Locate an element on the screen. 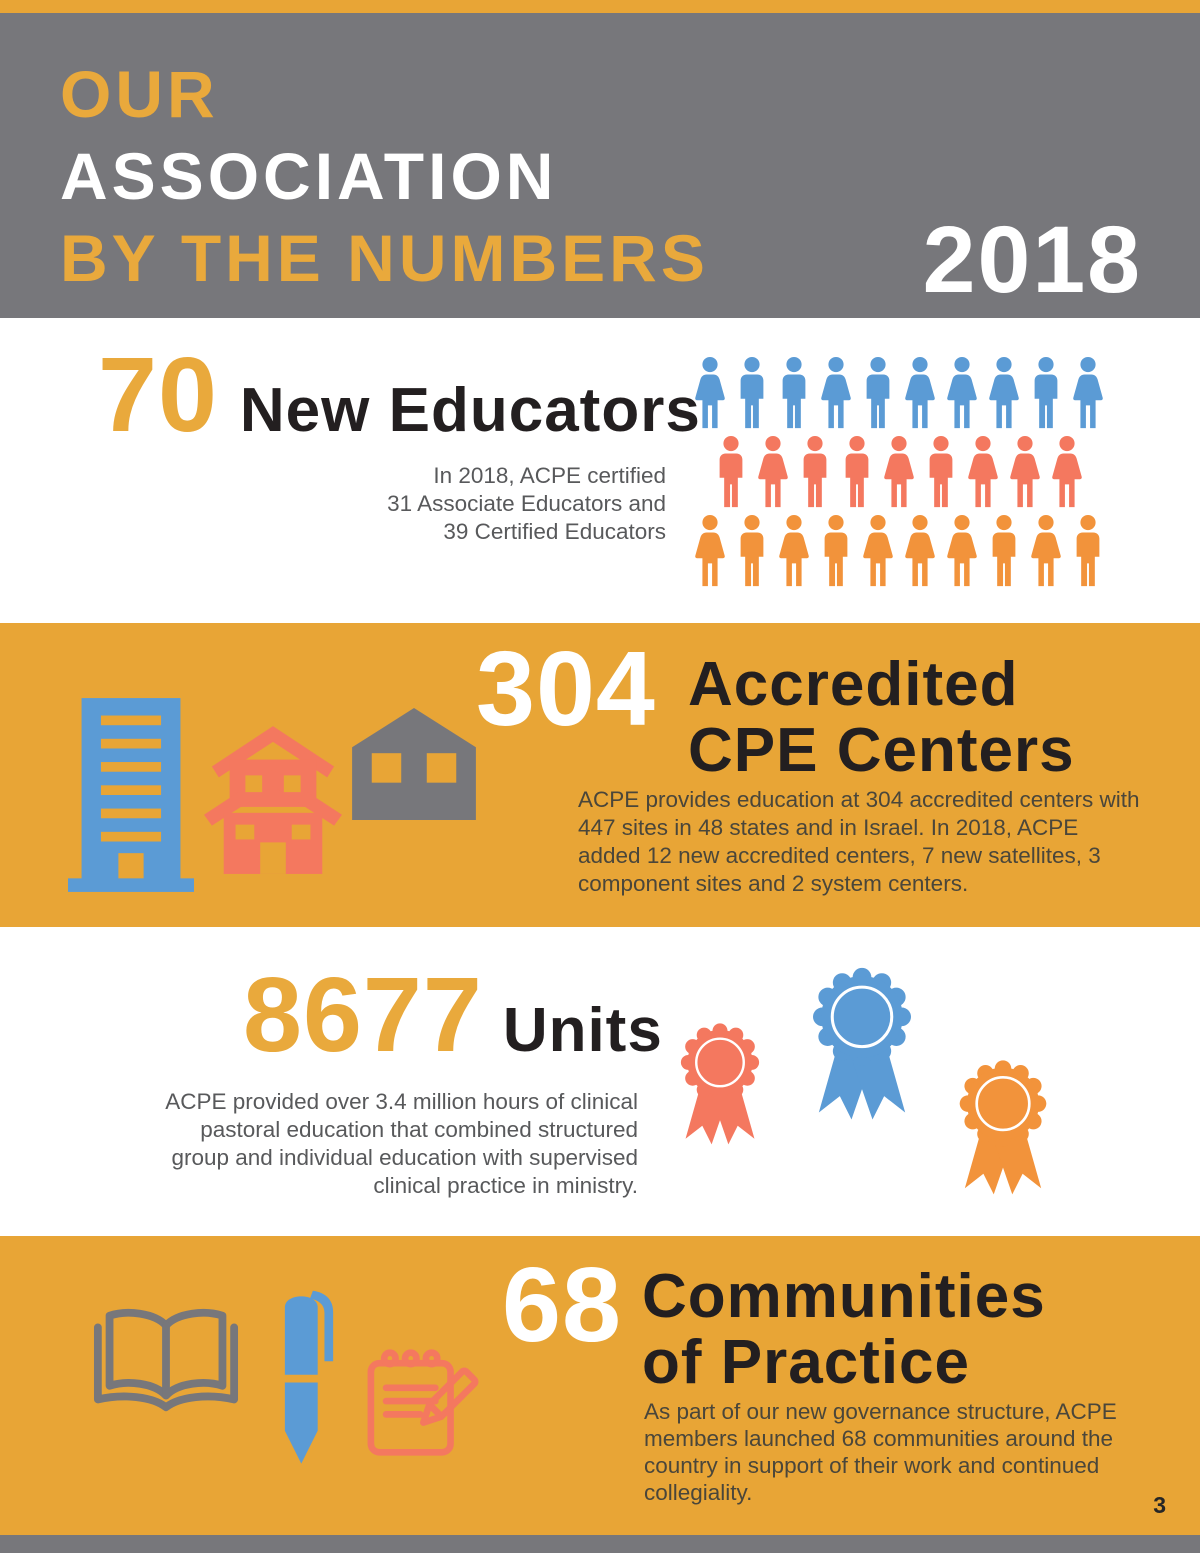  communities-stat: 68 is located at coordinates (562, 1305).